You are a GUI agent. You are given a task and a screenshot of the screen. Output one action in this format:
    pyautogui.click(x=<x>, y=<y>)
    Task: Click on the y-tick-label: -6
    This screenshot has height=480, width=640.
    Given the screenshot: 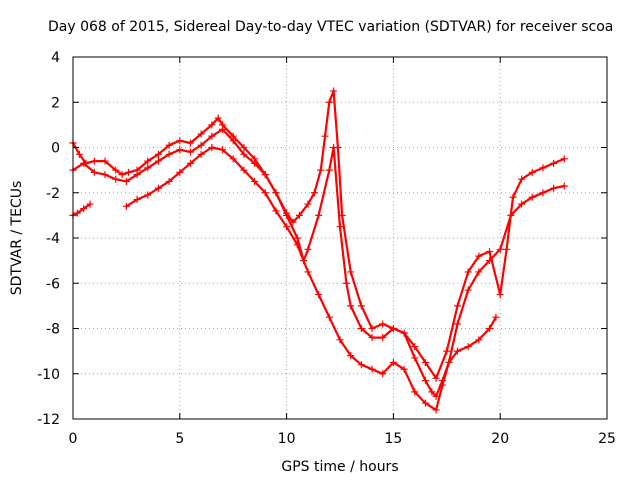 What is the action you would take?
    pyautogui.click(x=53, y=284)
    